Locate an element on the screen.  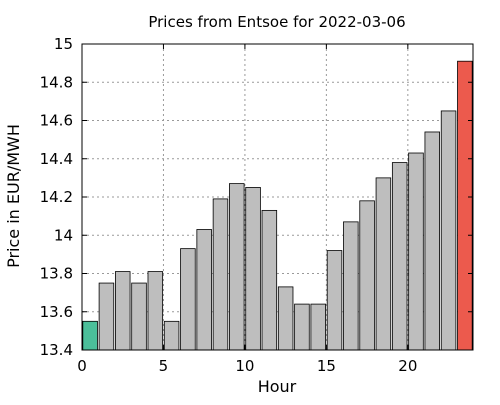
y-tick-label: 14.8 is located at coordinates (56, 82).